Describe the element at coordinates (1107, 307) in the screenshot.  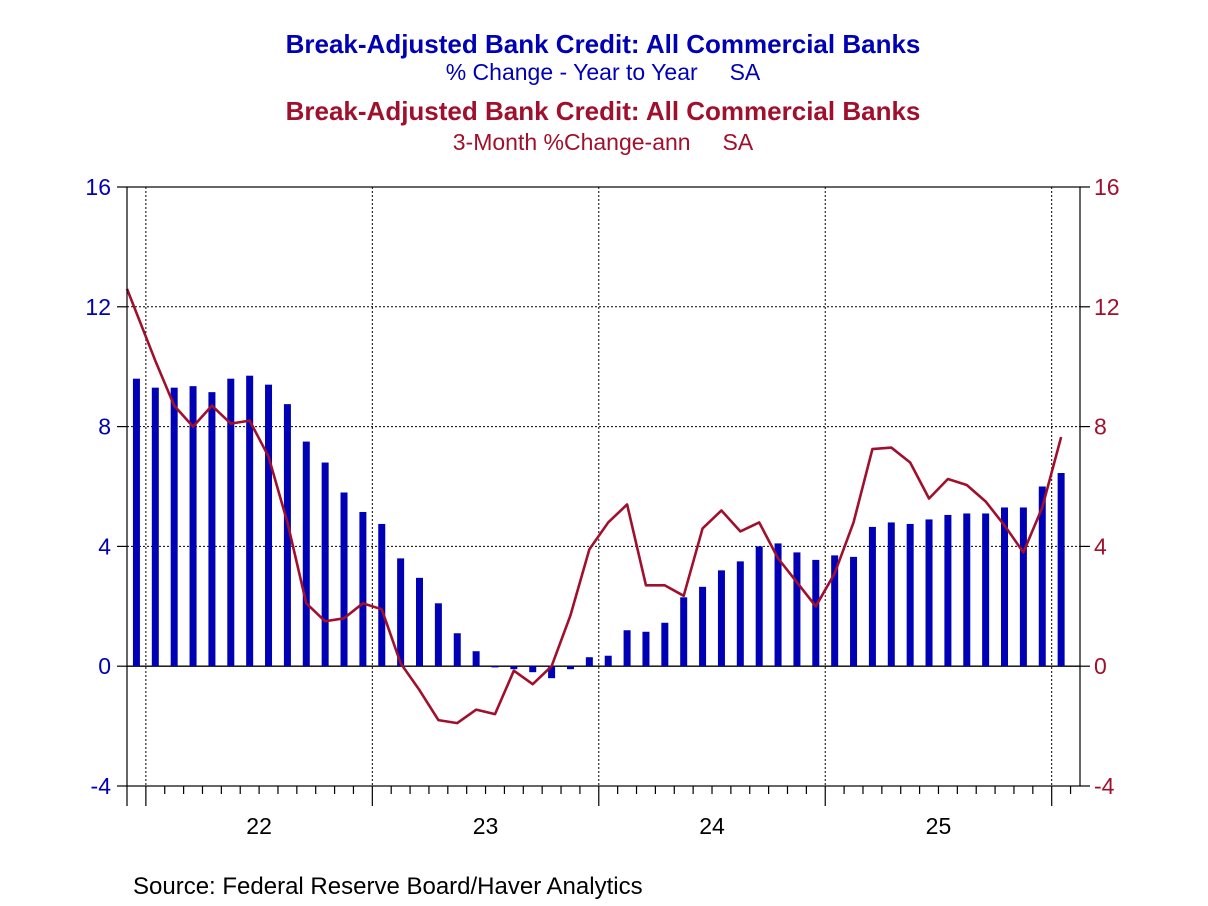
I see `y-right-tick-label: 12` at that location.